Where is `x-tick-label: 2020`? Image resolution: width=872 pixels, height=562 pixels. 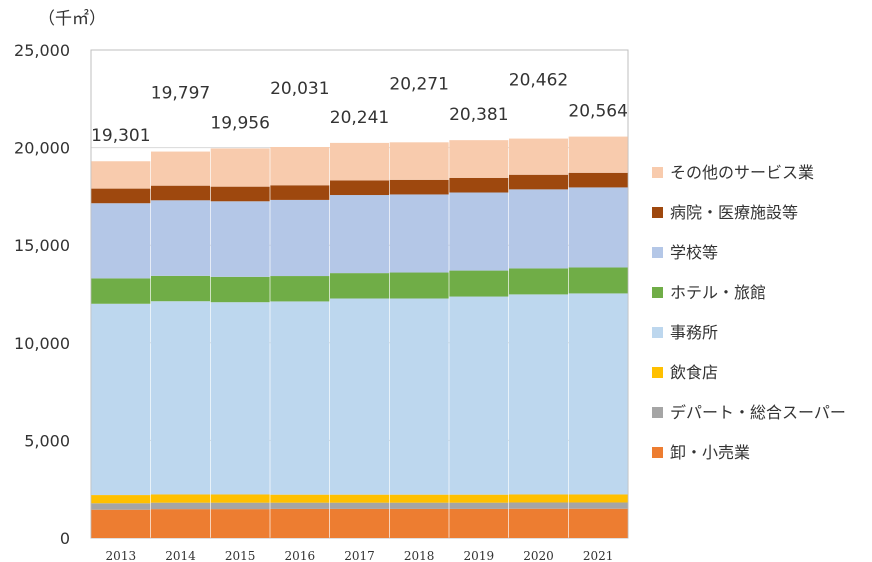 x-tick-label: 2020 is located at coordinates (538, 555).